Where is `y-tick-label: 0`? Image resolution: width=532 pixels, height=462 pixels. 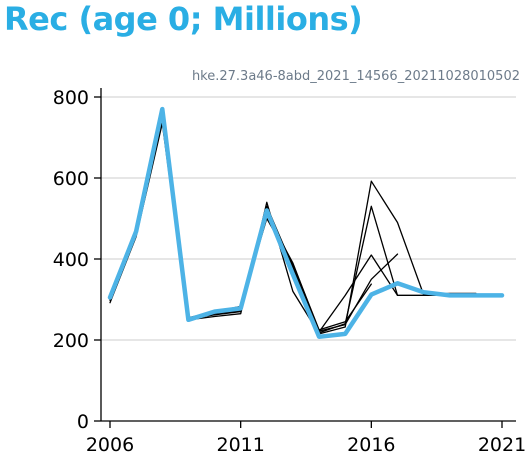 y-tick-label: 0 is located at coordinates (83, 422).